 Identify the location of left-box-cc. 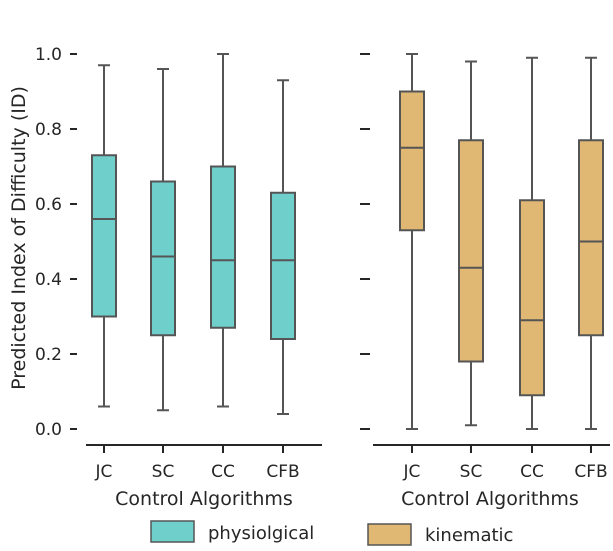
(223, 230).